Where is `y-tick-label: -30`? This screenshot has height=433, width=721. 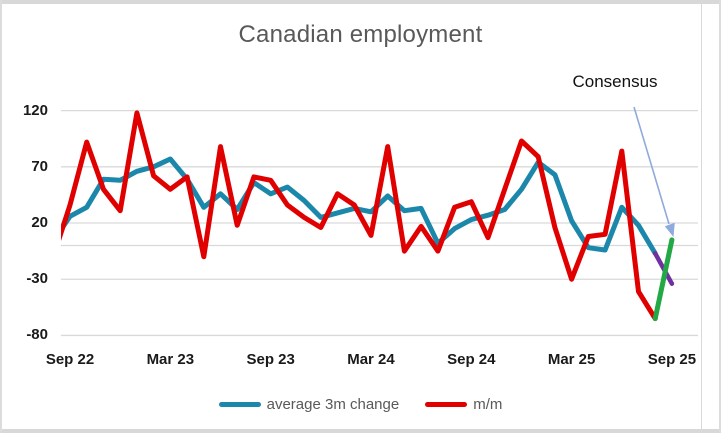 y-tick-label: -30 is located at coordinates (37, 279).